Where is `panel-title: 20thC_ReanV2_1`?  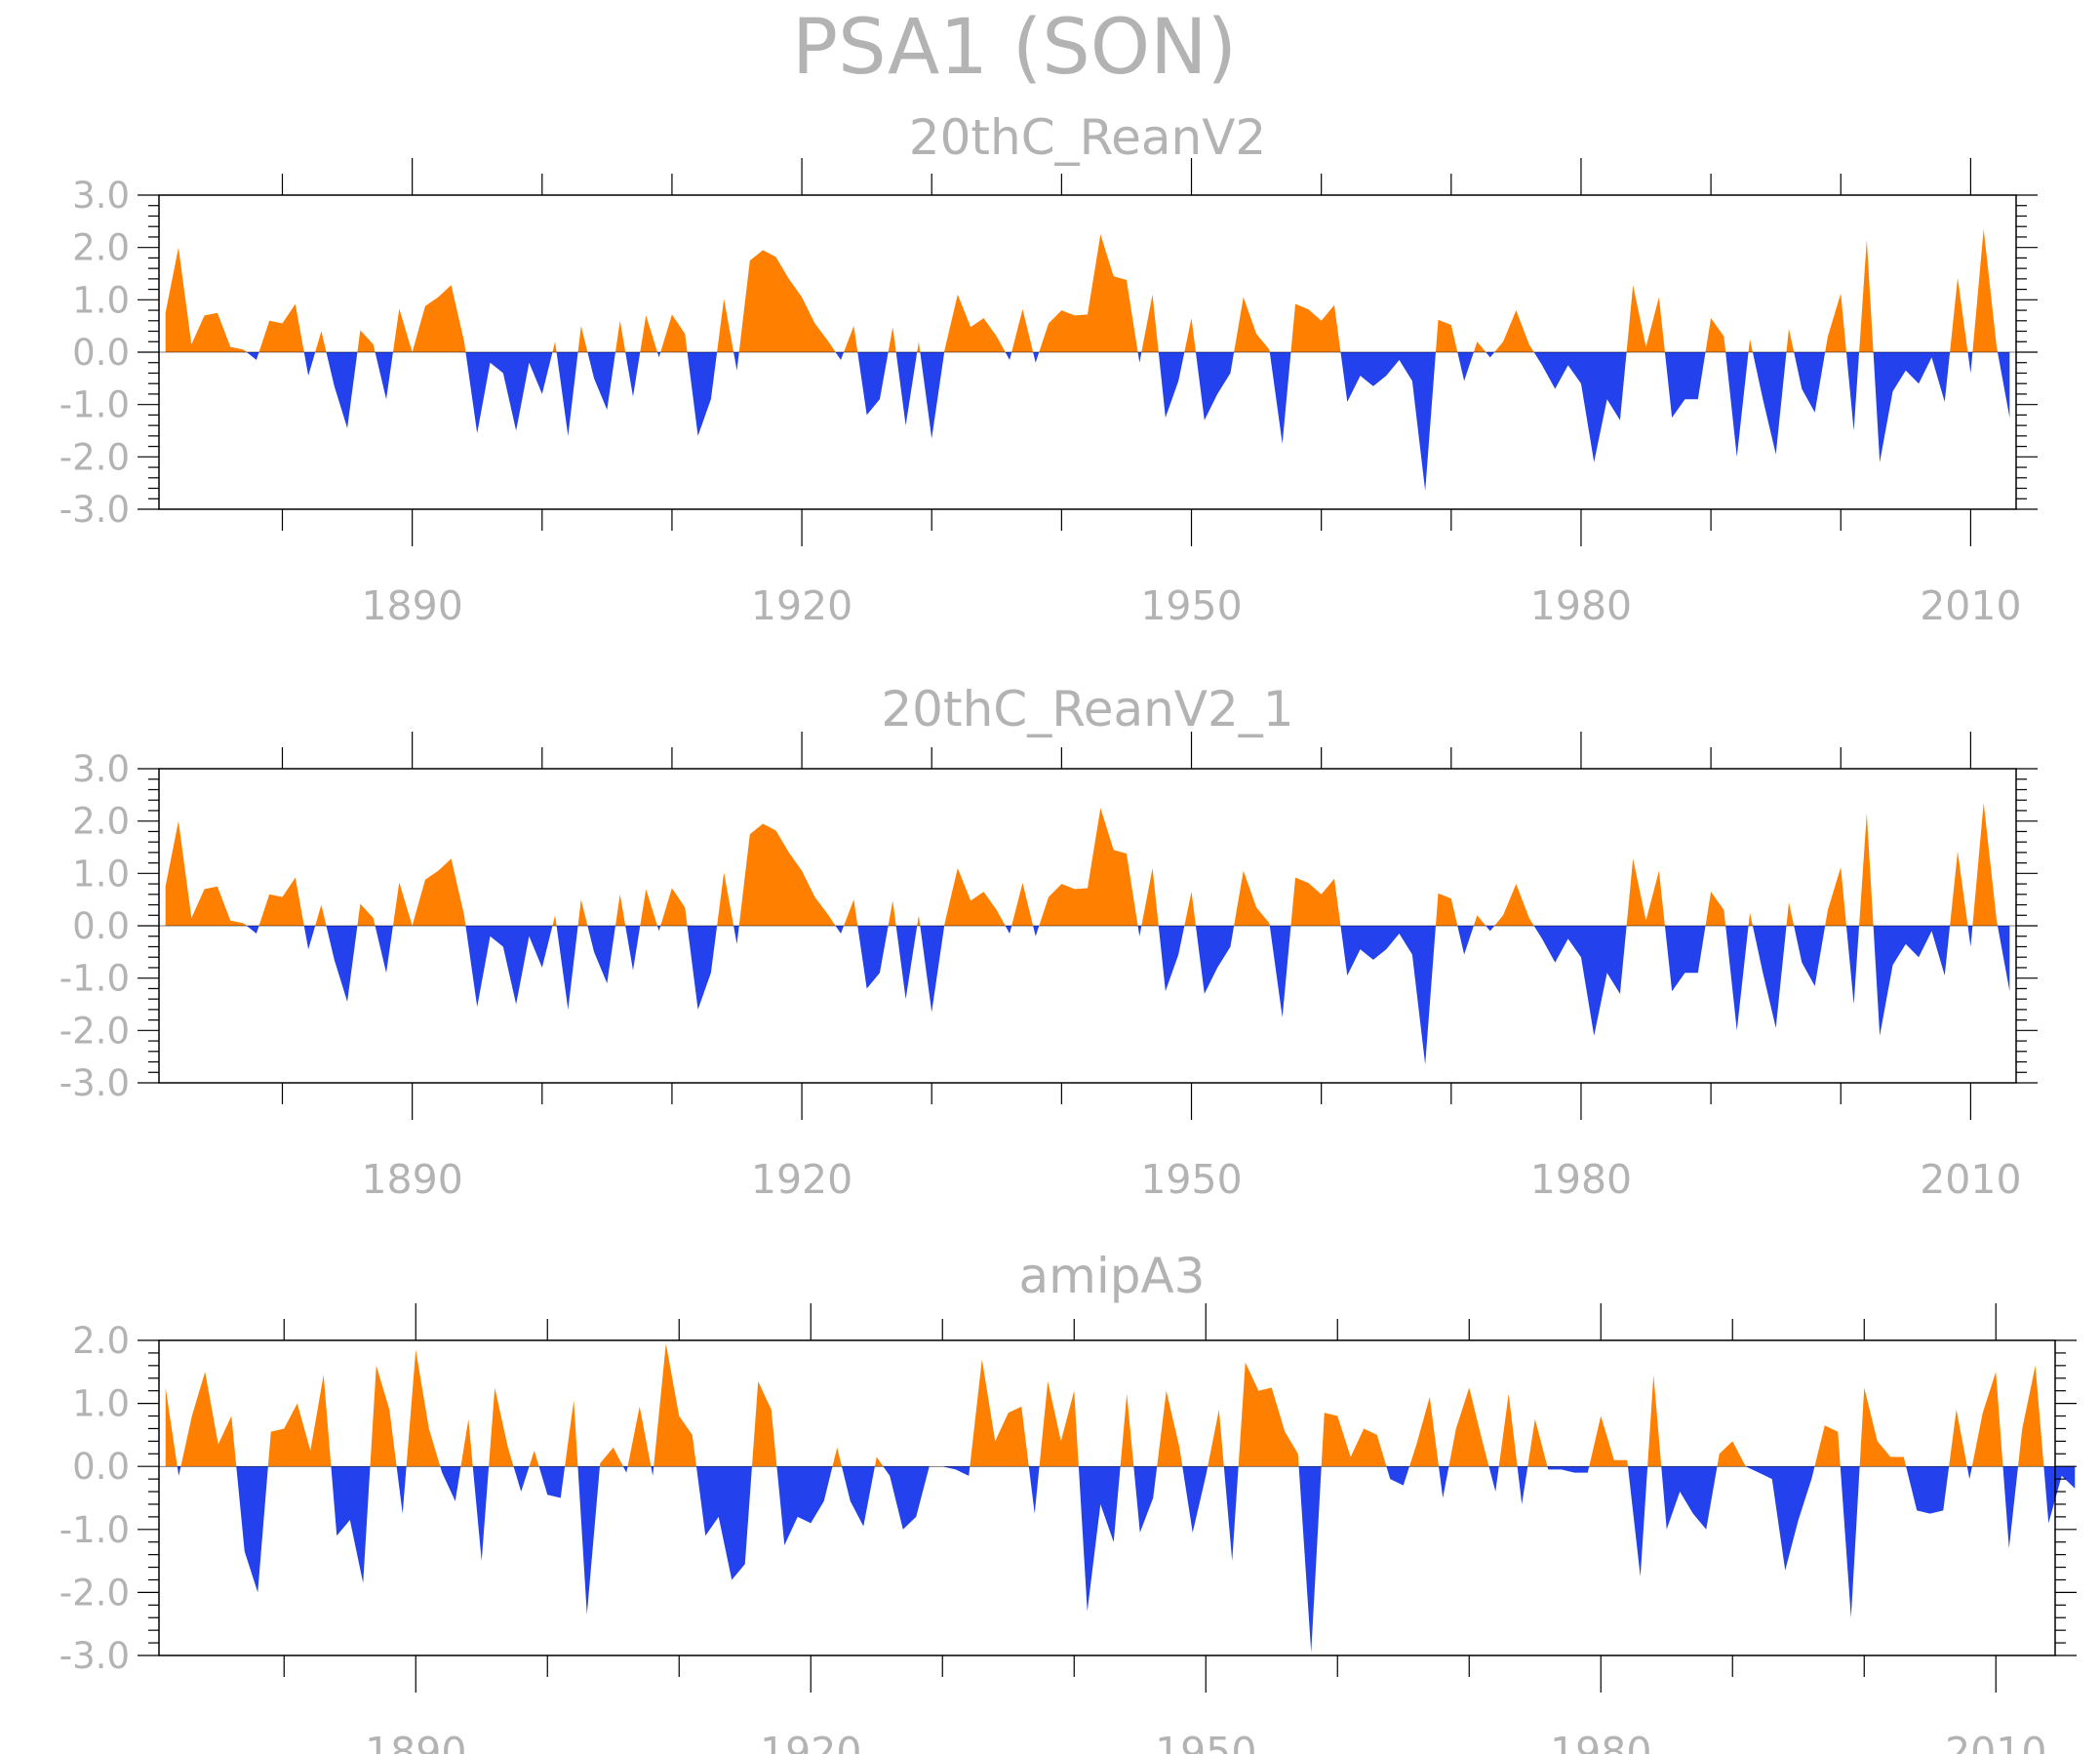
panel-title: 20thC_ReanV2_1 is located at coordinates (1087, 709).